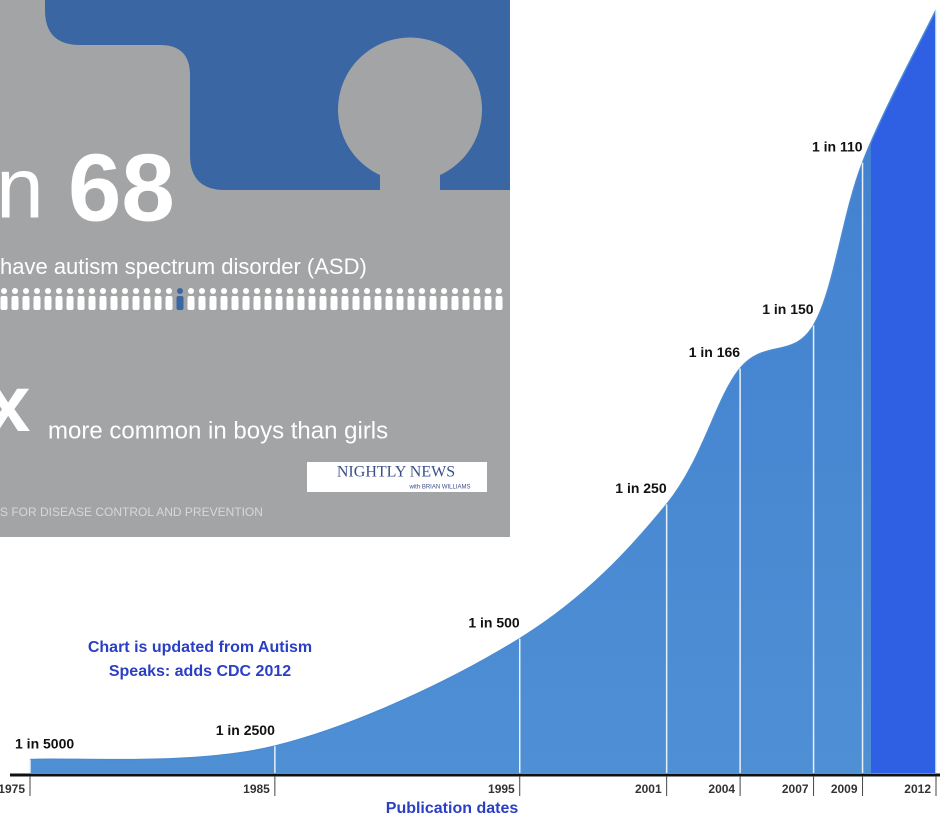  I want to click on puzzle-piece, so click(277, 95).